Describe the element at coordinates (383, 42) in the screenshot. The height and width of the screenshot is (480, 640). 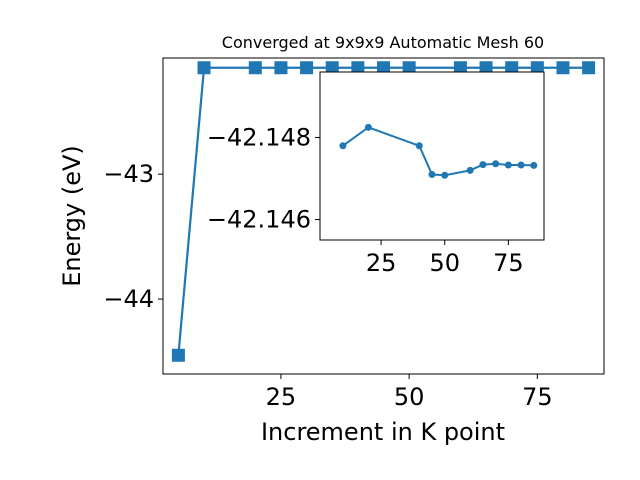
I see `main-chart-title: Converged at 9x9x9 Automatic Mesh 60` at that location.